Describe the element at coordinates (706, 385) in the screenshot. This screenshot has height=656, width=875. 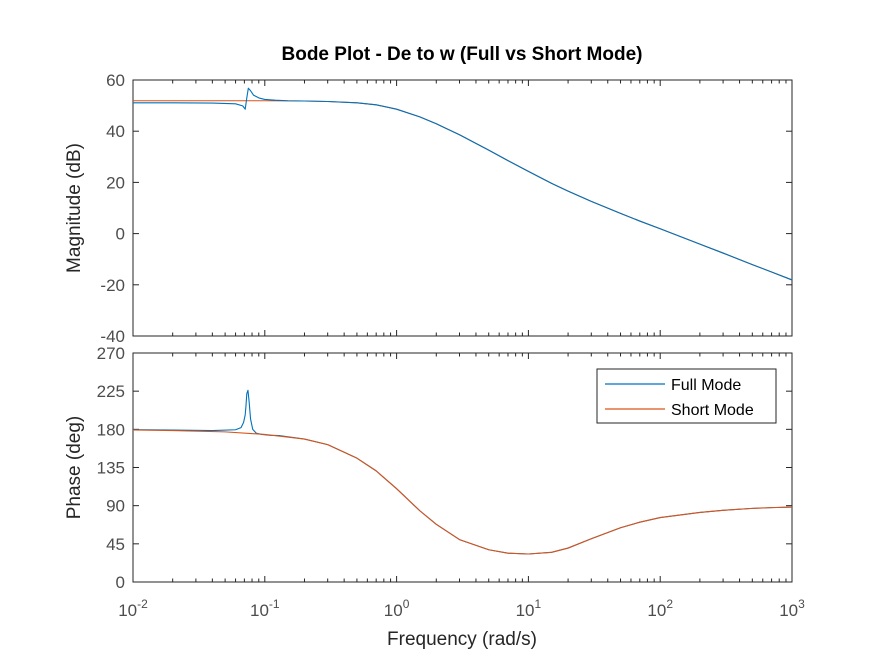
I see `legend-label-full-mode: Full Mode` at that location.